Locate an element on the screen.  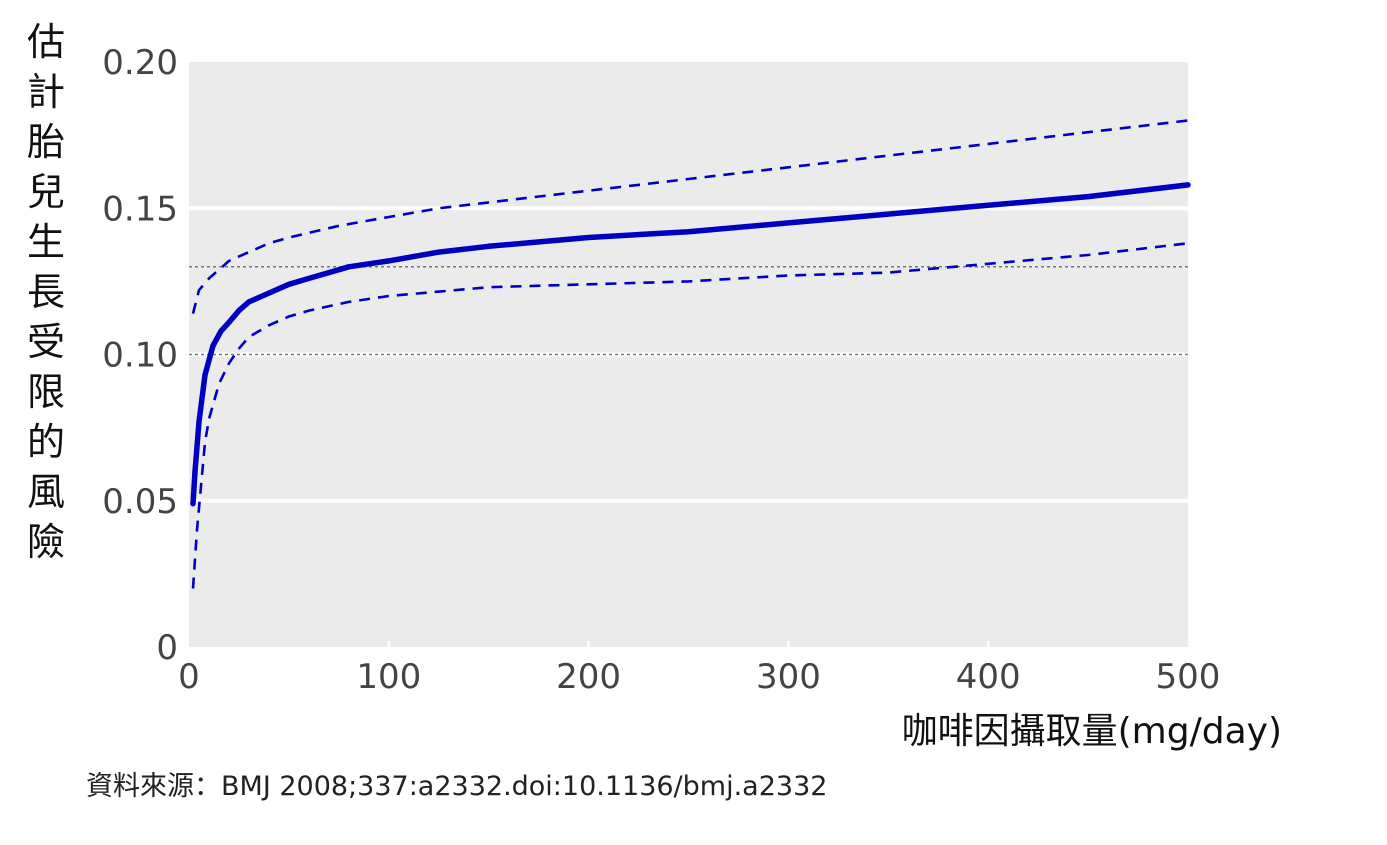
y-tick-label-4: 0.20 is located at coordinates (140, 63).